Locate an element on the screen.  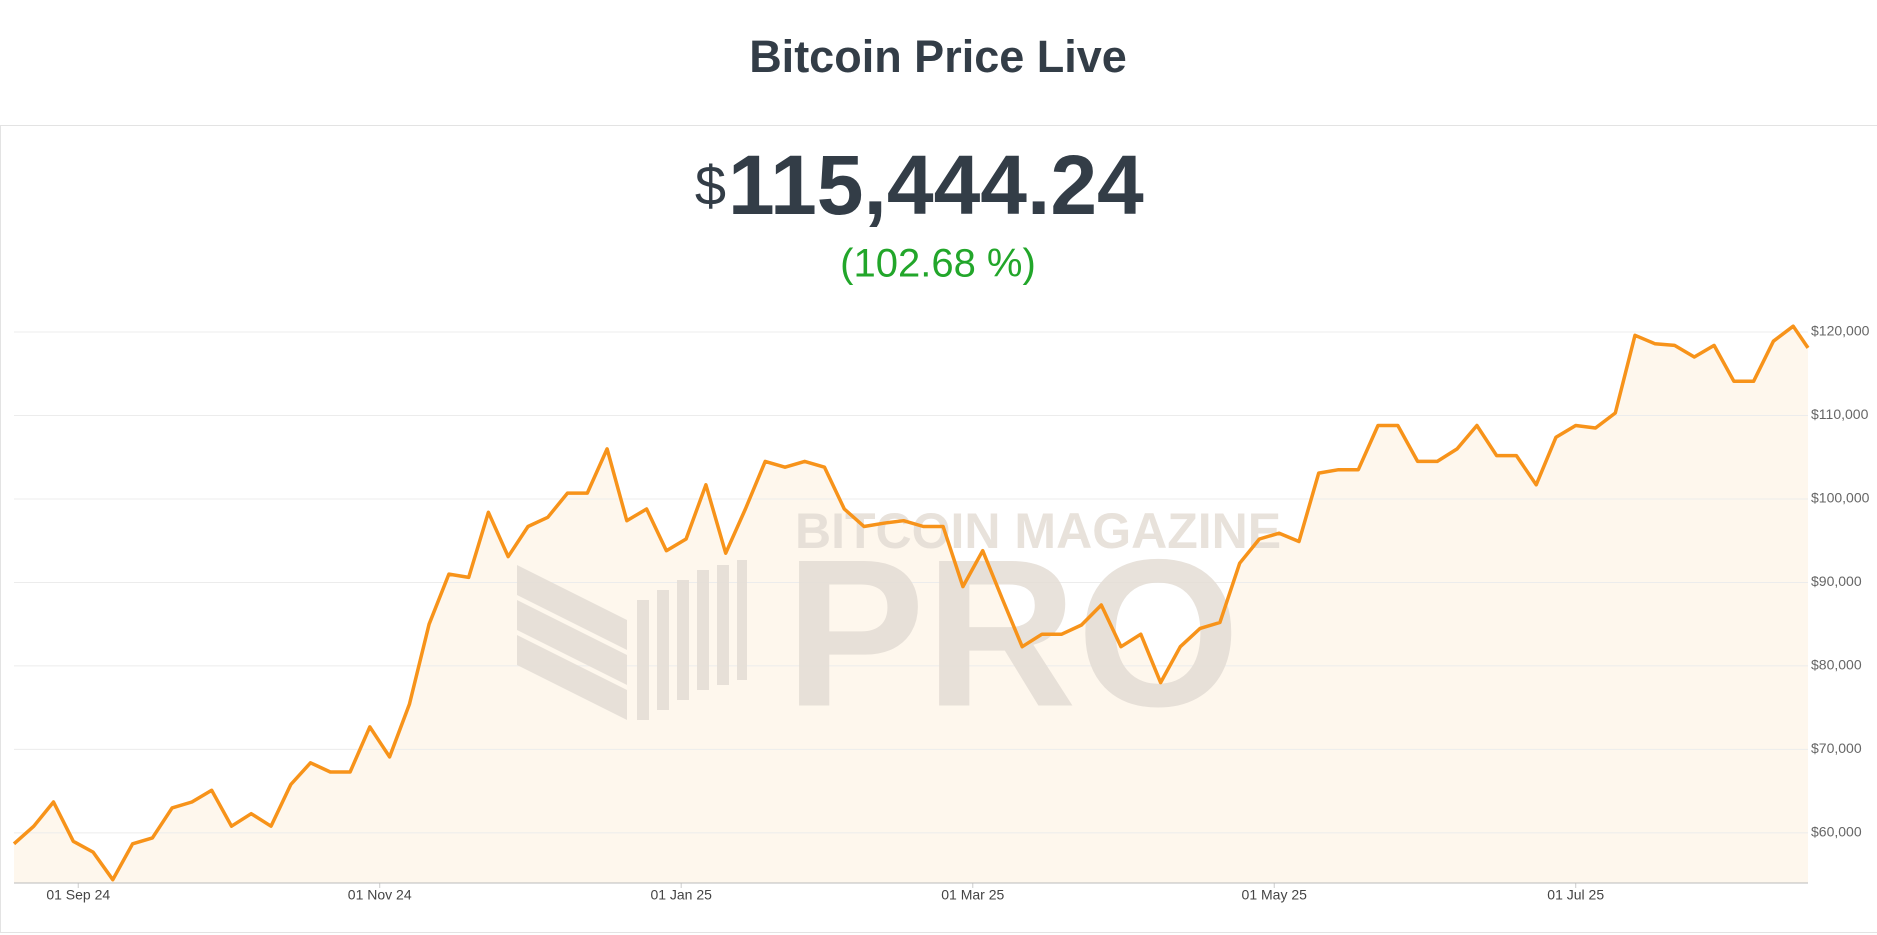
x-tick-label: 01 Nov 24 is located at coordinates (380, 895).